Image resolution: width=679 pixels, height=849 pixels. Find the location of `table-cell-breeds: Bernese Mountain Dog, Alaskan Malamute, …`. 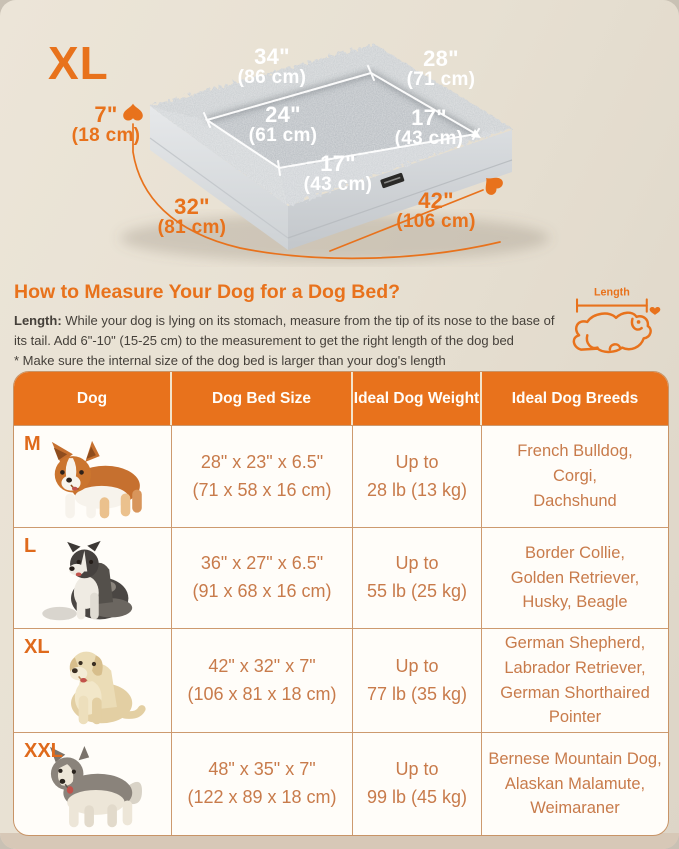

table-cell-breeds: Bernese Mountain Dog, Alaskan Malamute, … is located at coordinates (575, 783).